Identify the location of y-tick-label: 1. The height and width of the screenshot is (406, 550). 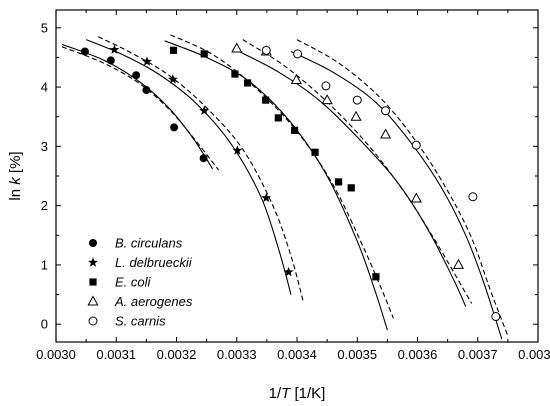
(44, 264).